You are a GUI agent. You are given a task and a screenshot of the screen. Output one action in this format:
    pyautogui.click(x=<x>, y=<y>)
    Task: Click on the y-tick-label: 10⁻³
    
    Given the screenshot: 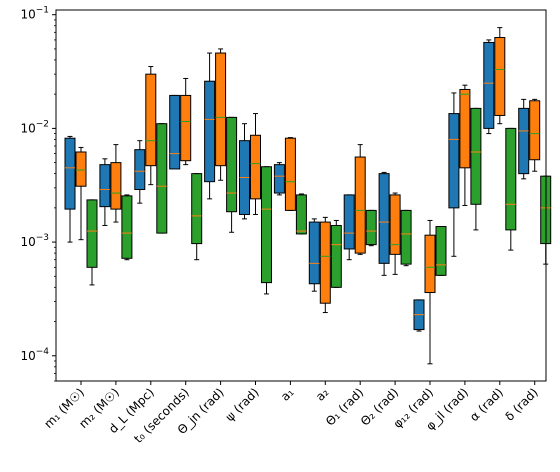 What is the action you would take?
    pyautogui.click(x=34, y=241)
    